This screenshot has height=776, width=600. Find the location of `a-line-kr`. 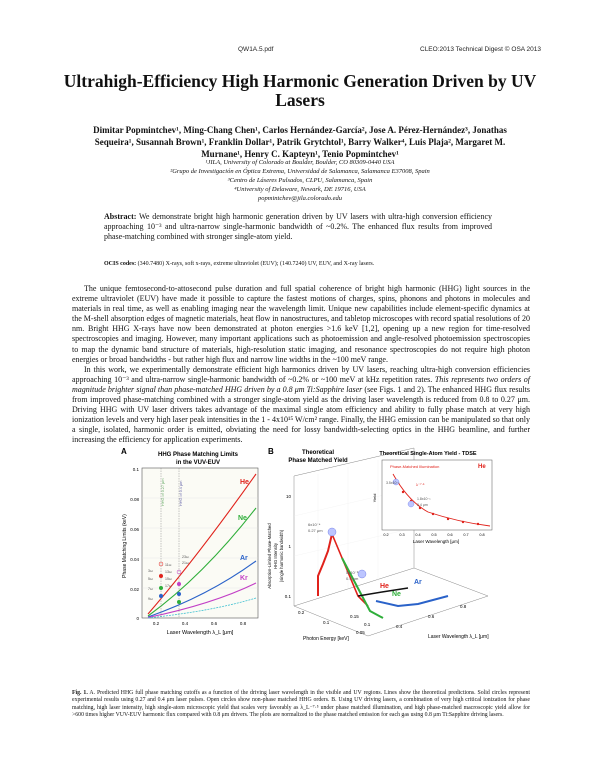

a-line-kr is located at coordinates (202, 600).